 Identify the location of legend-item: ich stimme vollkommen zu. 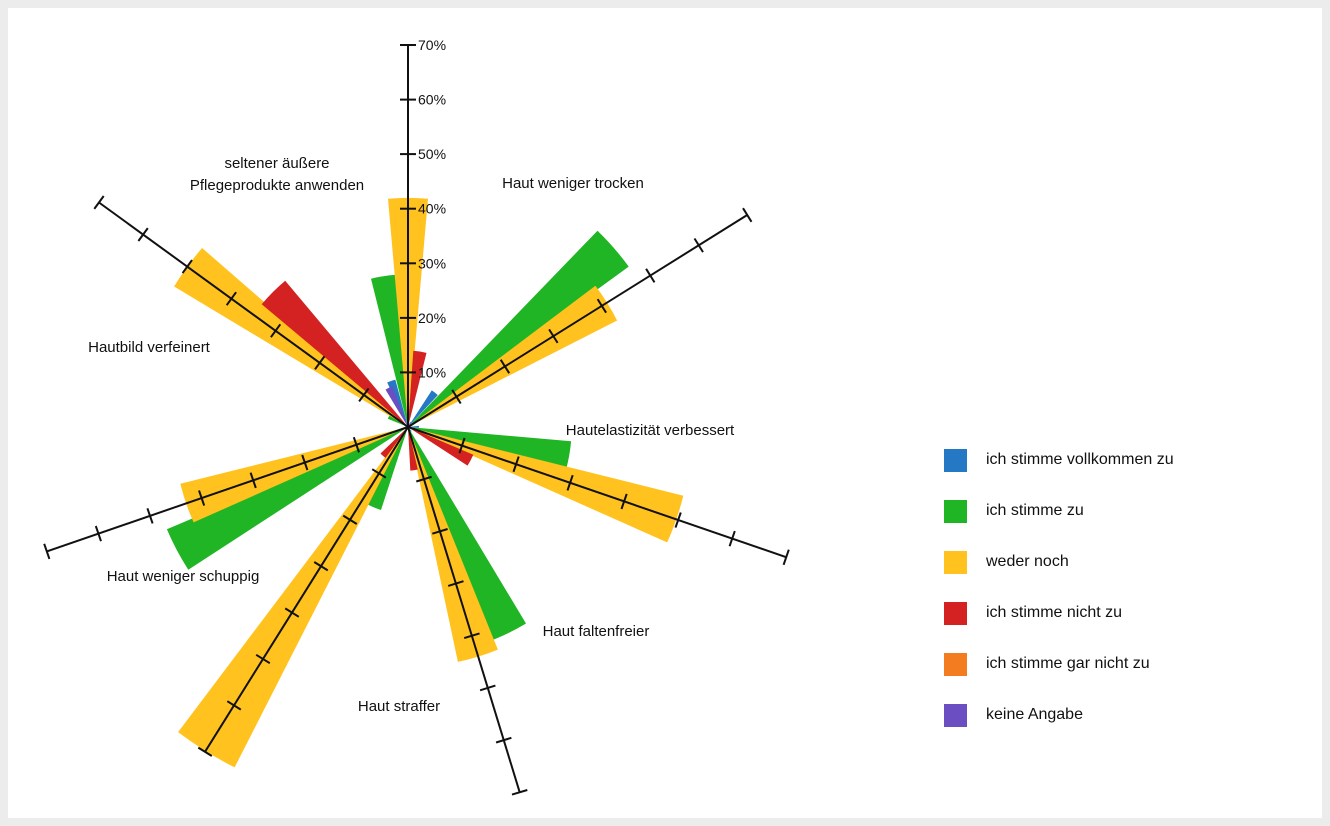
(1124, 460).